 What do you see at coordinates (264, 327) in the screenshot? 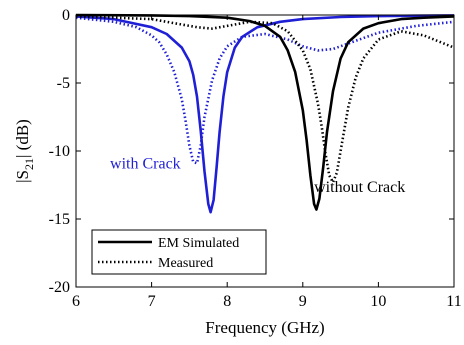
I see `x-axis-label: Frequency (GHz)` at bounding box center [264, 327].